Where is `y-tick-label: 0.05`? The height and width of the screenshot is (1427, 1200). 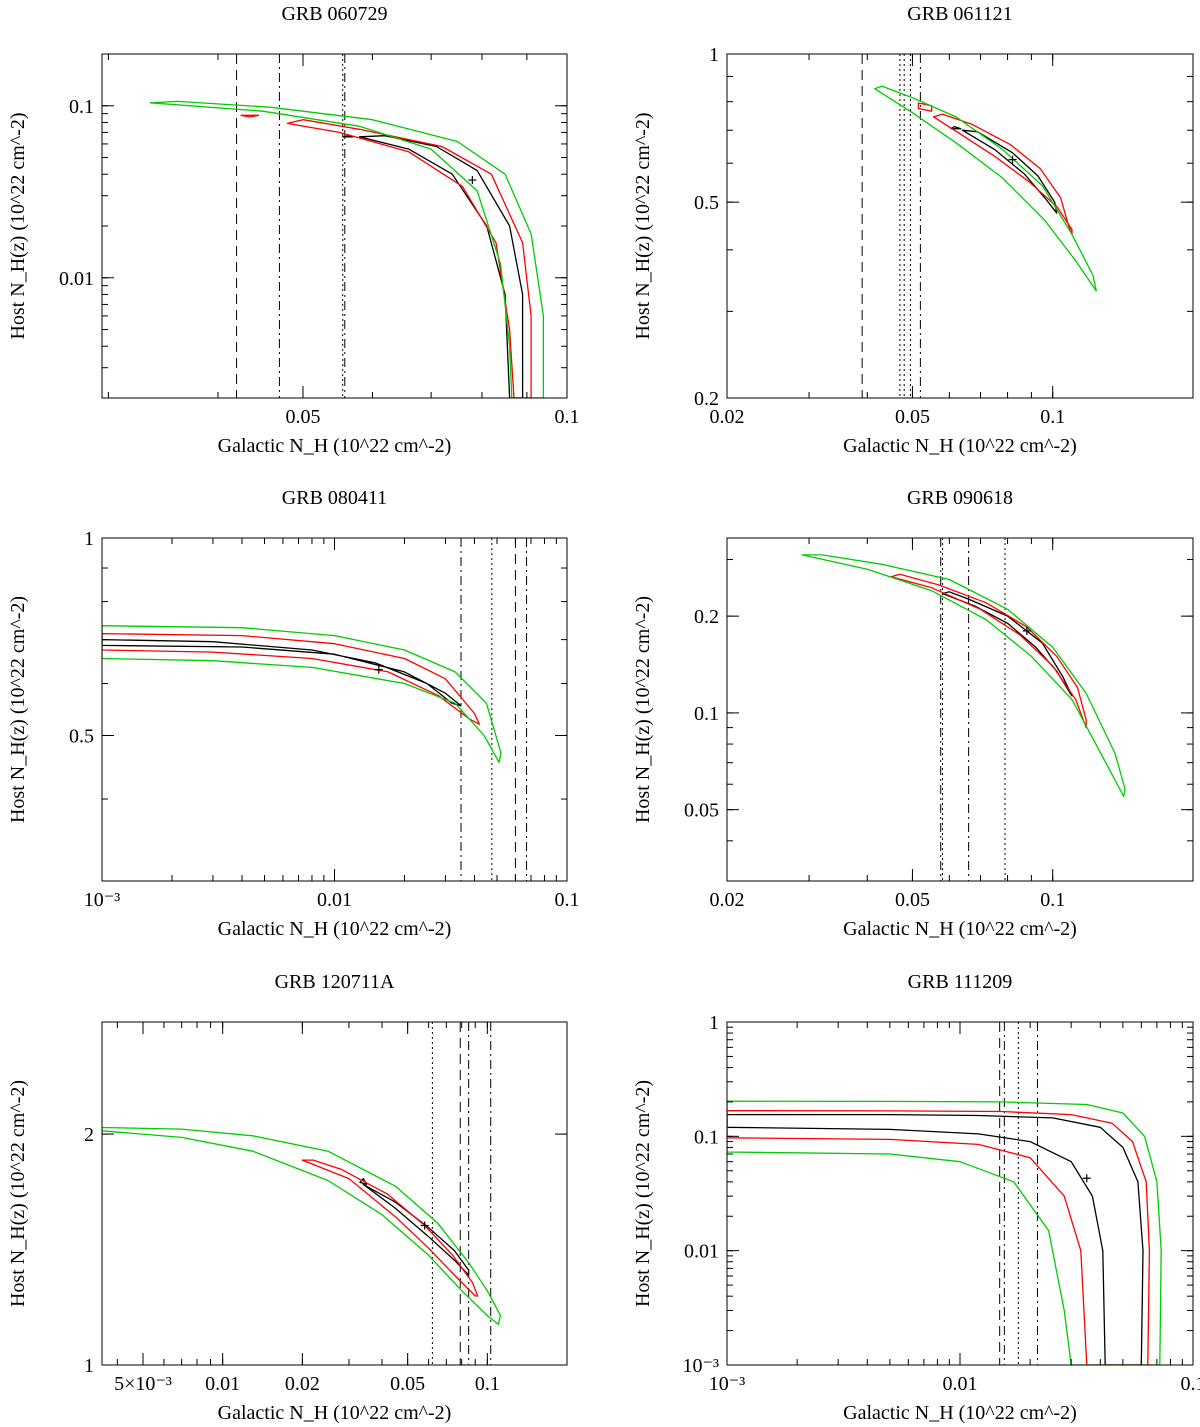 y-tick-label: 0.05 is located at coordinates (701, 811).